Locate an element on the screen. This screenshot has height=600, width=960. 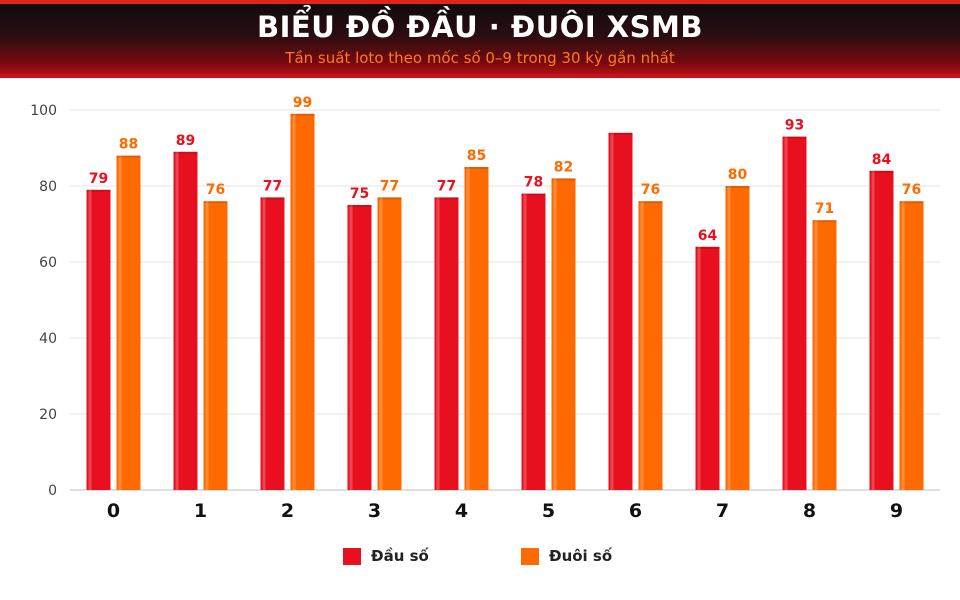
data-label-dau: 84 is located at coordinates (882, 160).